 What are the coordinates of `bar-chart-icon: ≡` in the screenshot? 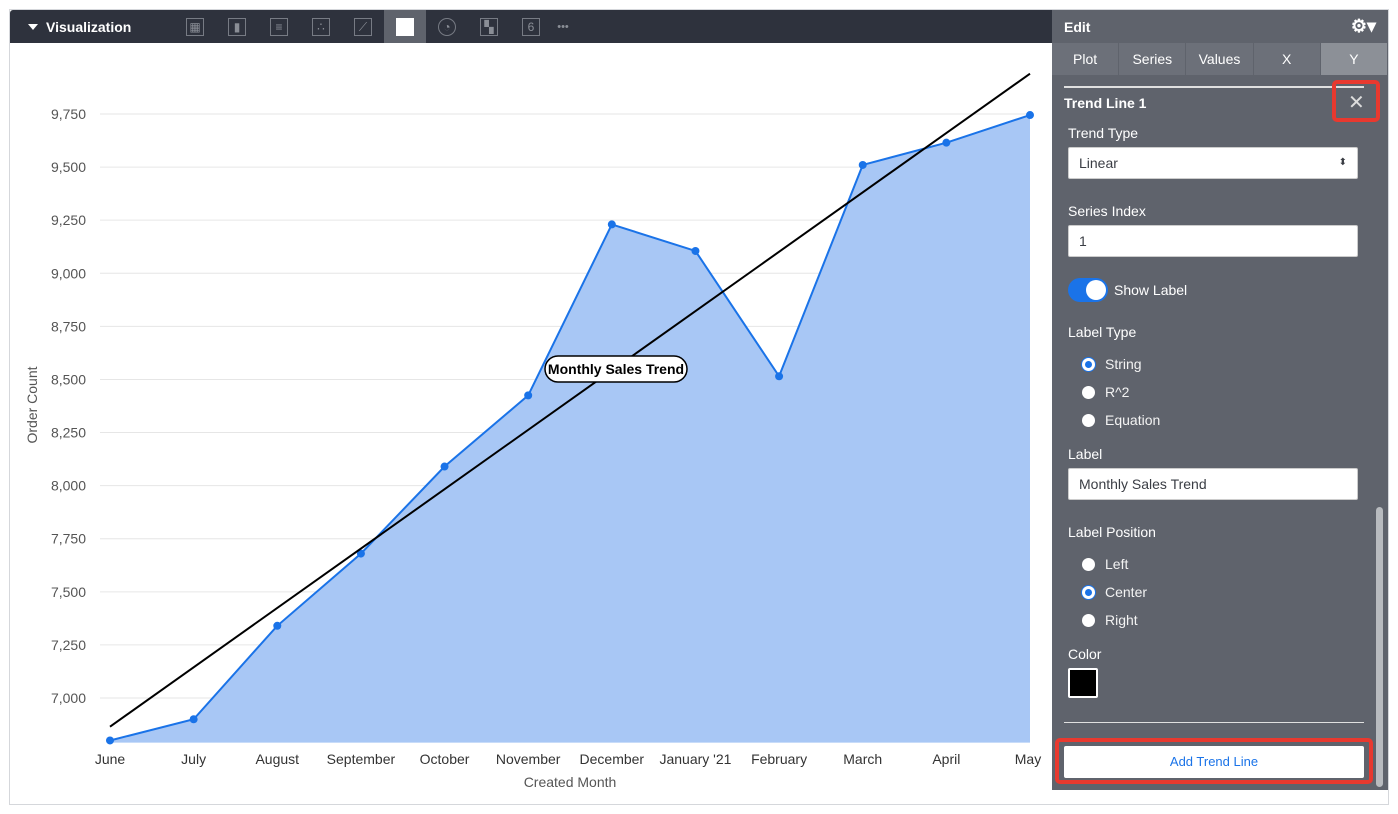 It's located at (279, 26).